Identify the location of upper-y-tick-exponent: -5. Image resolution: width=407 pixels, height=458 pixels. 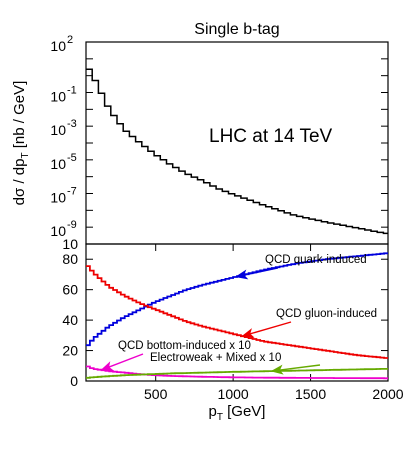
(72, 158).